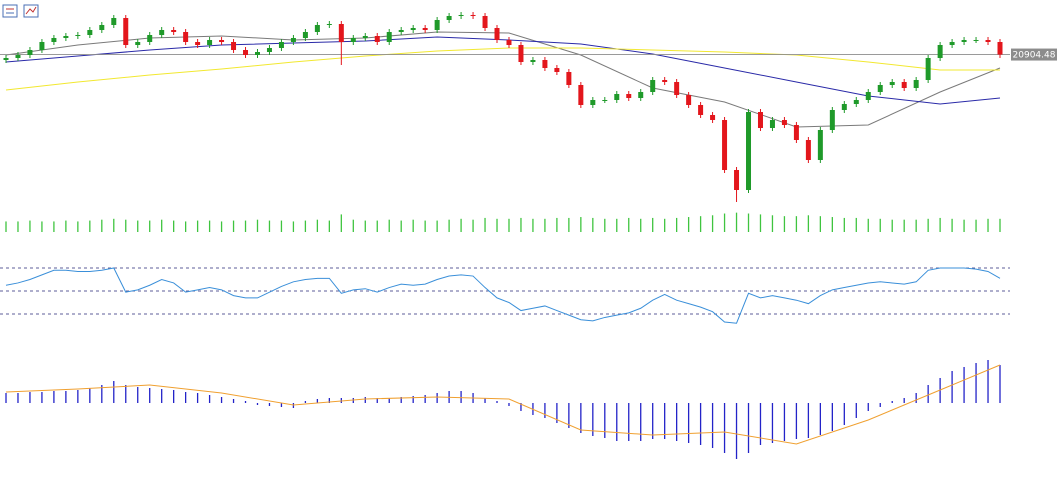  What do you see at coordinates (10, 11) in the screenshot?
I see `icon-list` at bounding box center [10, 11].